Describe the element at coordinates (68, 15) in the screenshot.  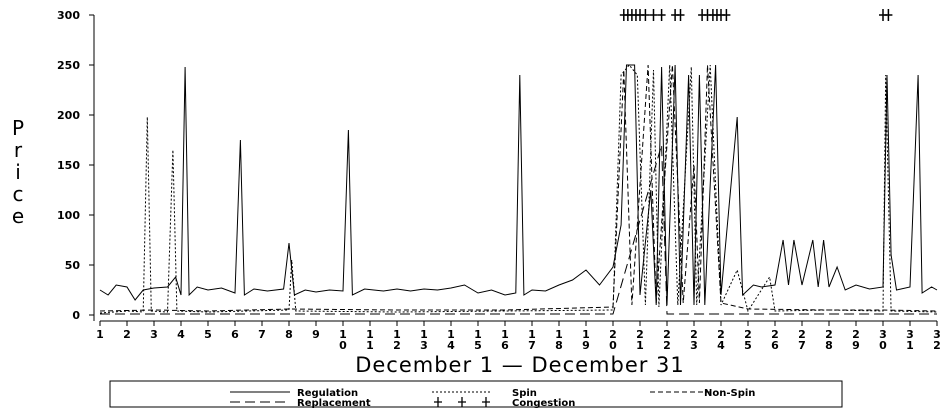
I see `y-tick-label: 300` at that location.